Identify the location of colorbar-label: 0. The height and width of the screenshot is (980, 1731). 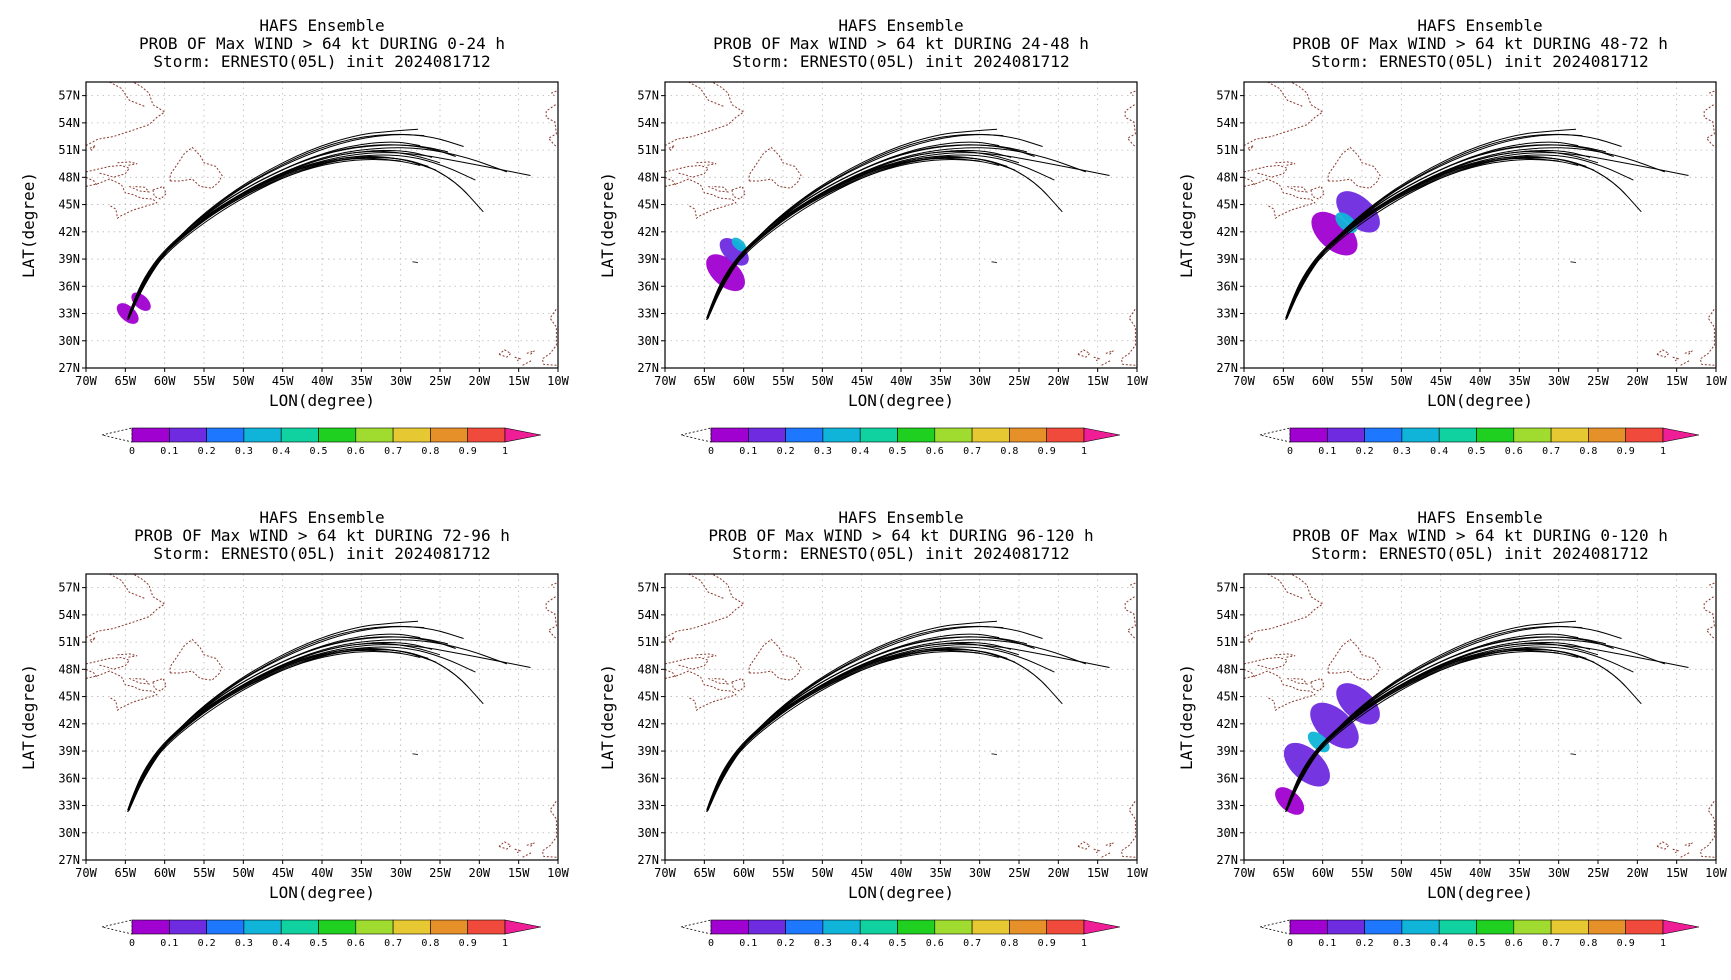
(132, 943).